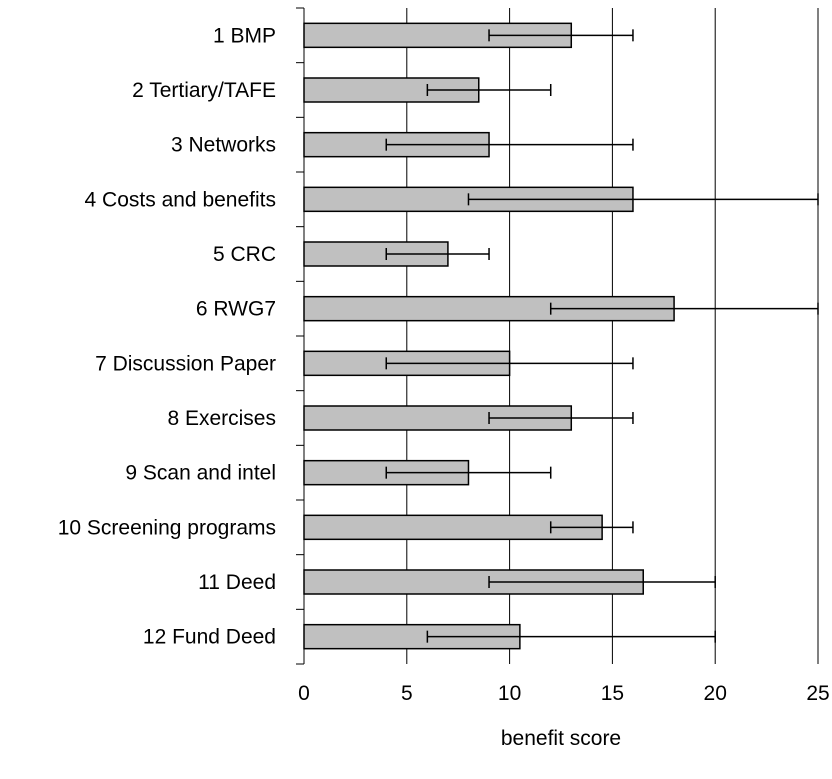  Describe the element at coordinates (817, 693) in the screenshot. I see `x-tick-label-25: 25` at that location.